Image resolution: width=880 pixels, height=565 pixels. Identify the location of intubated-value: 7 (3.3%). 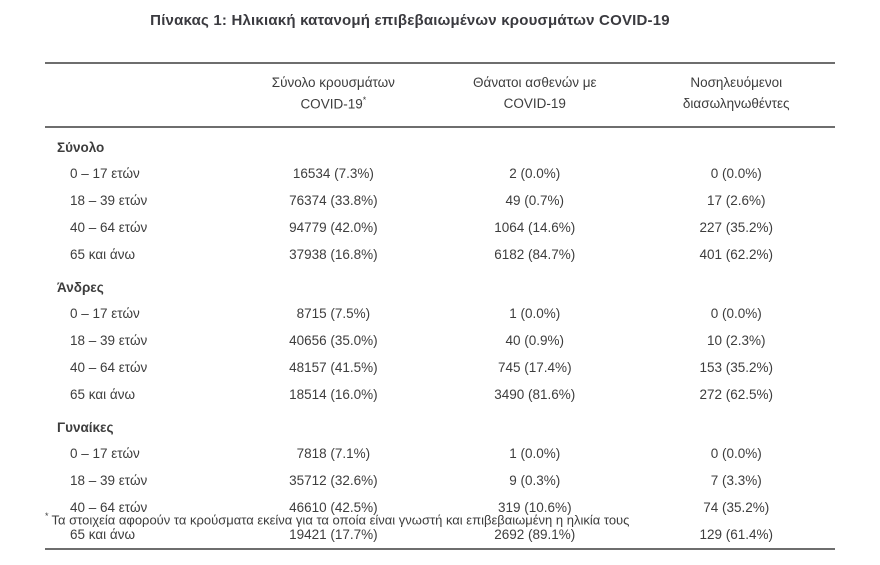
(736, 481).